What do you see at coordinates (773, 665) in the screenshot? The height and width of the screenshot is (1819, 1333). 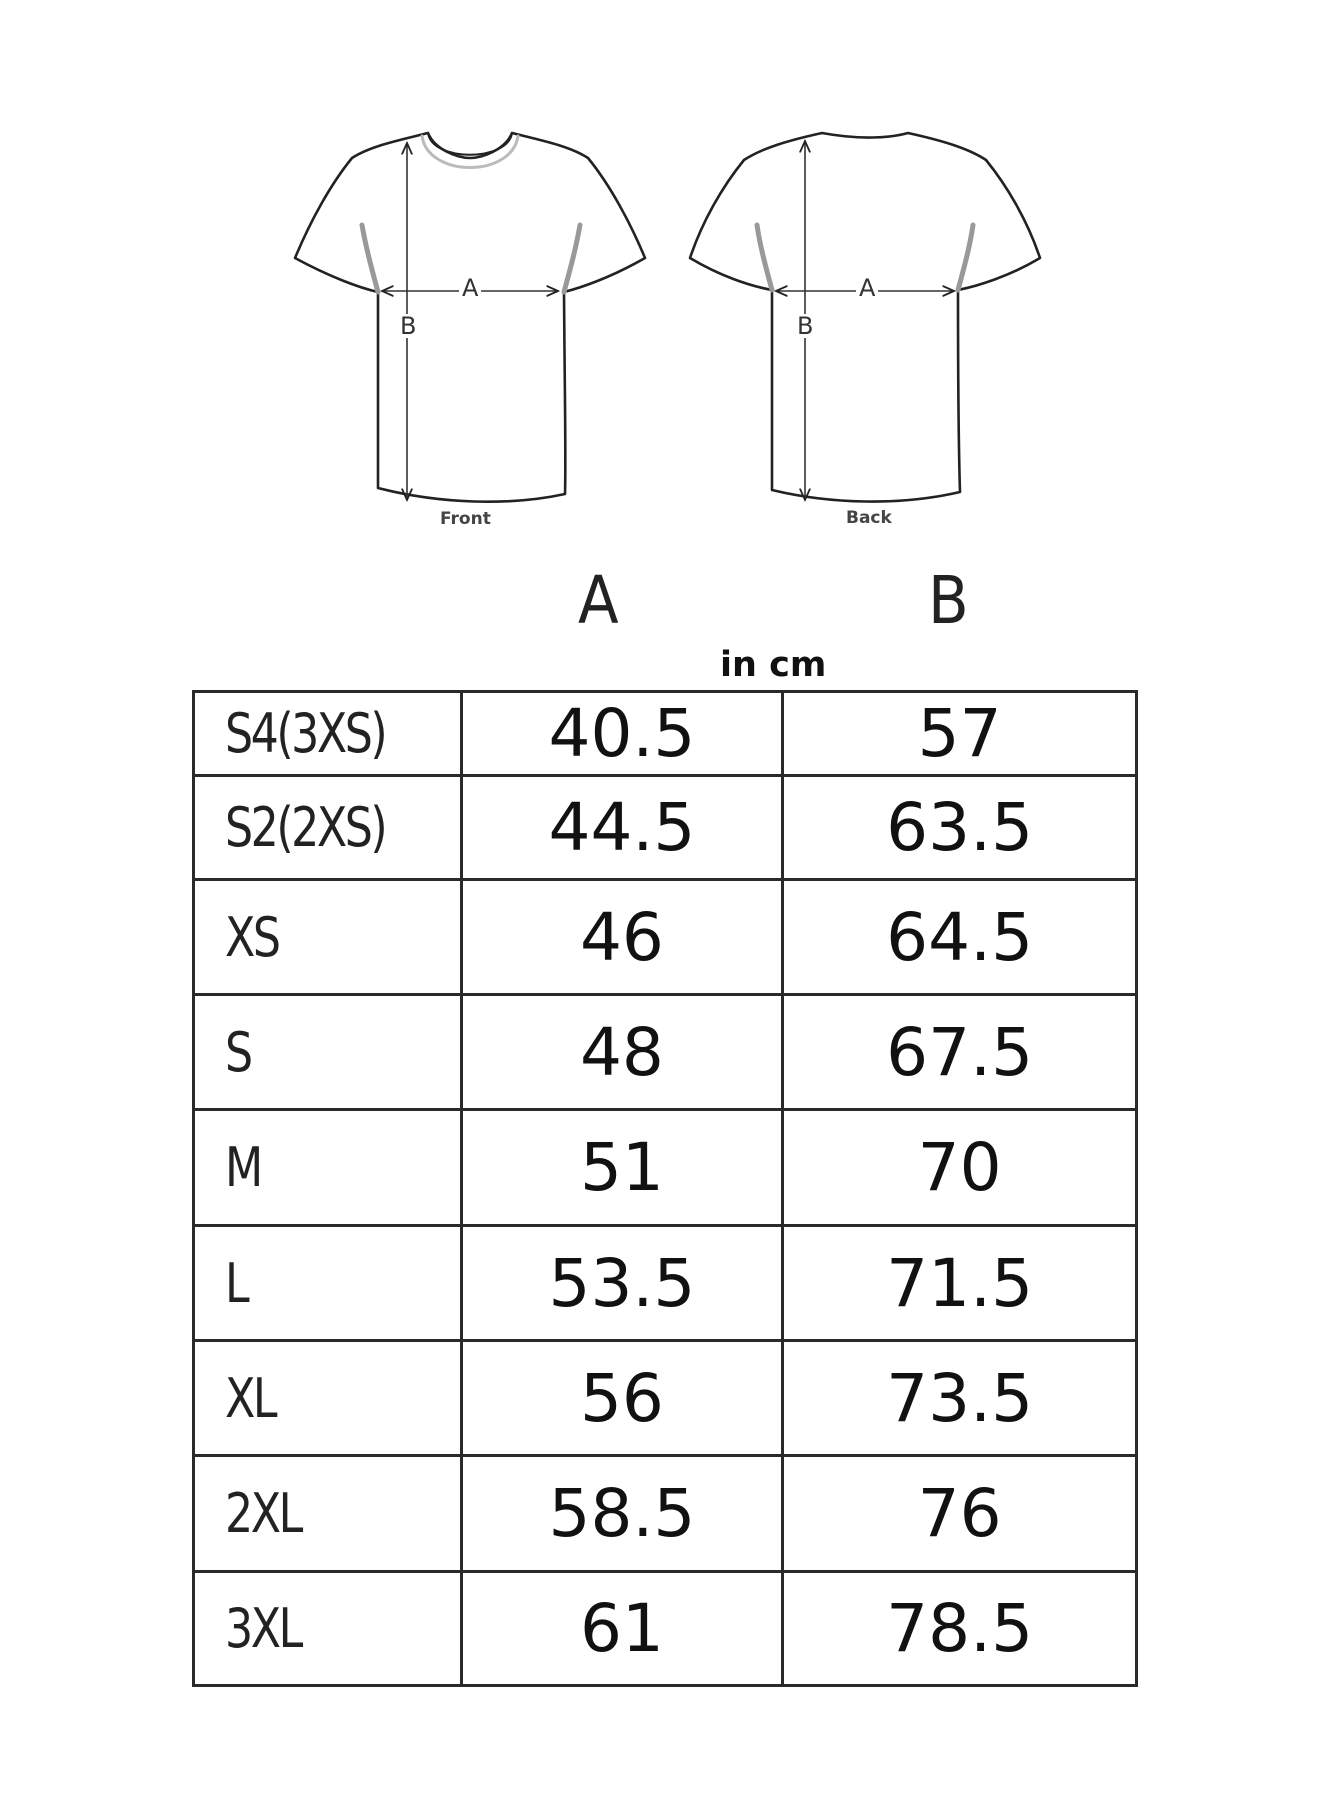 I see `unit-note: in cm` at bounding box center [773, 665].